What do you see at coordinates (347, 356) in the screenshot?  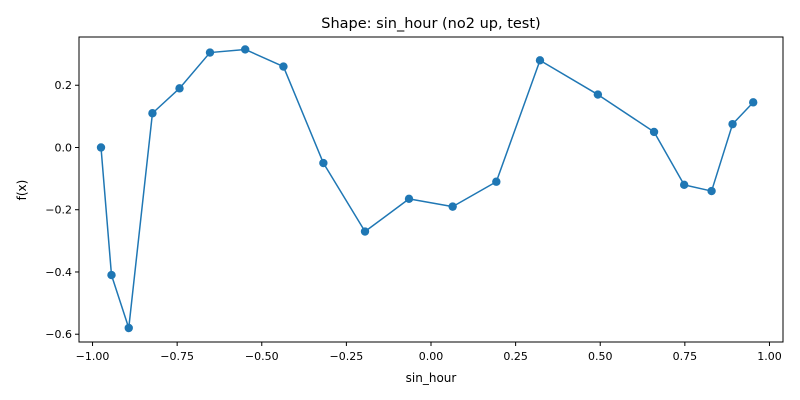 I see `x-tick-label: −0.25` at bounding box center [347, 356].